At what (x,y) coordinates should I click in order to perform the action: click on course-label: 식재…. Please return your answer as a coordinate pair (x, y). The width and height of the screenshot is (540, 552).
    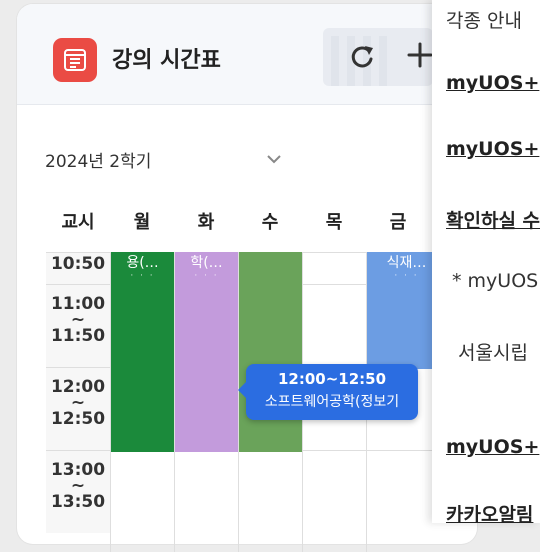
    Looking at the image, I should click on (406, 263).